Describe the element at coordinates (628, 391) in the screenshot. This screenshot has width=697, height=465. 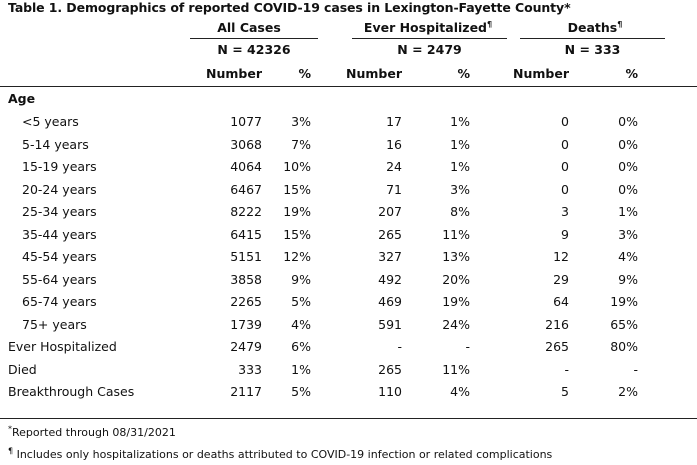
I see `table-cell: 2%` at that location.